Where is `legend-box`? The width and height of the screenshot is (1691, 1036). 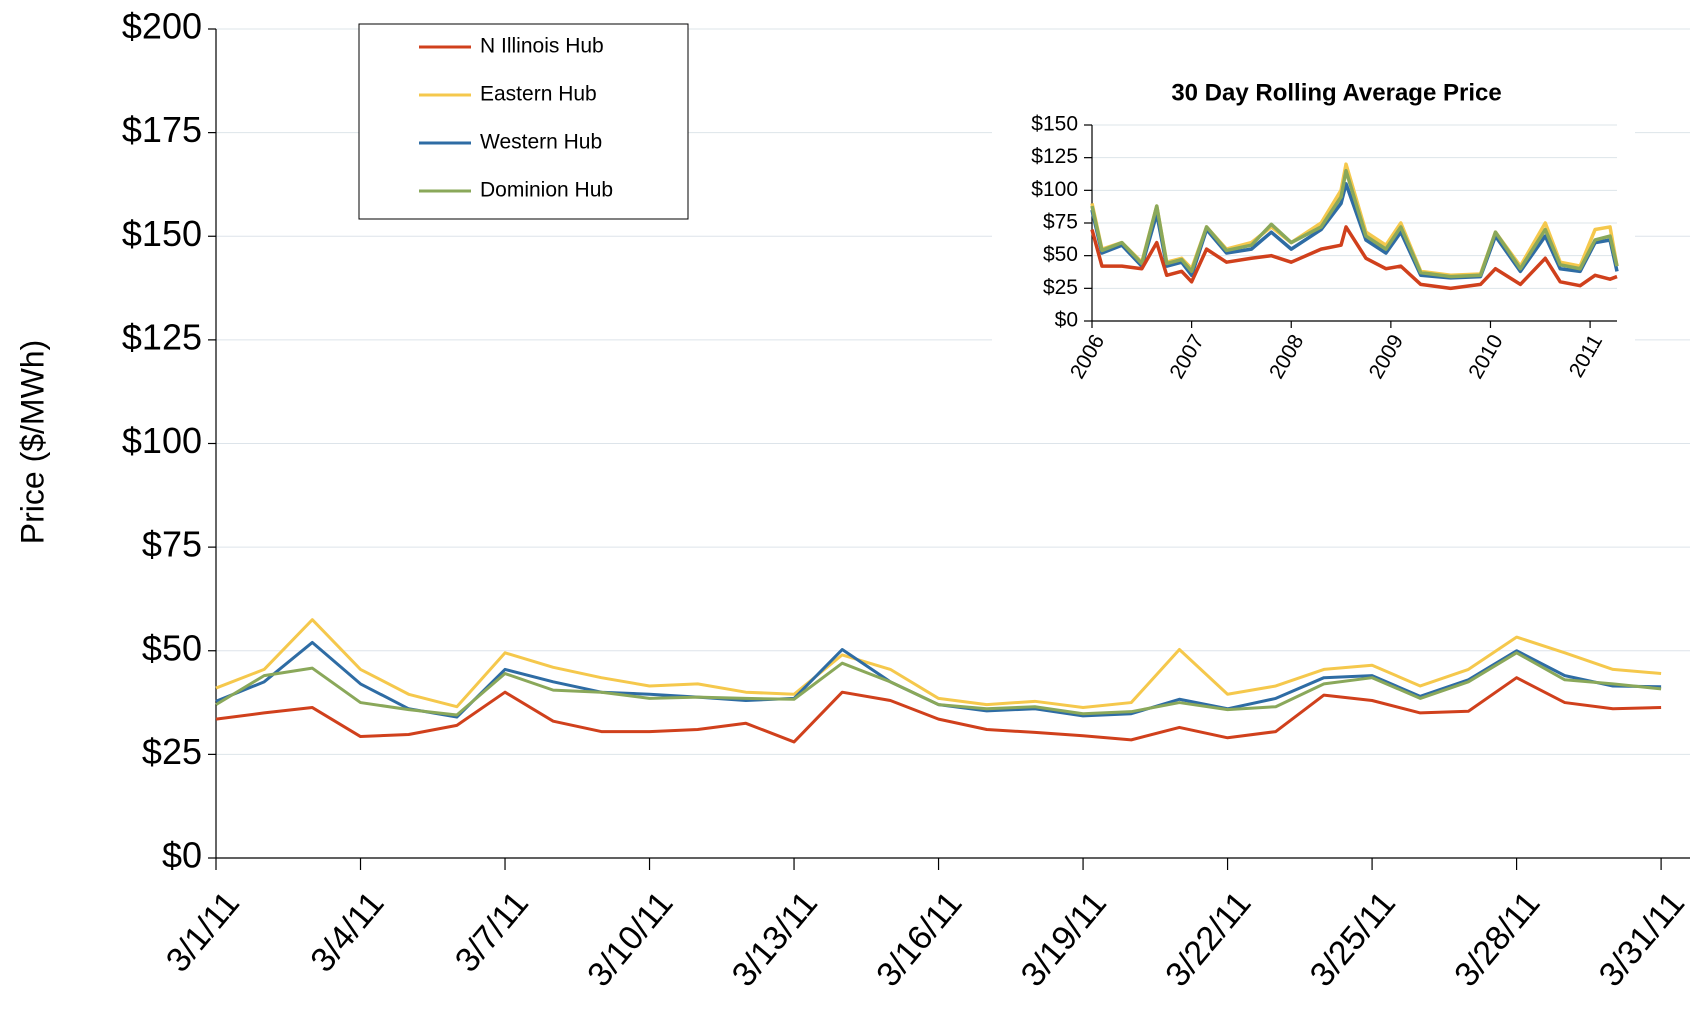 legend-box is located at coordinates (523, 121).